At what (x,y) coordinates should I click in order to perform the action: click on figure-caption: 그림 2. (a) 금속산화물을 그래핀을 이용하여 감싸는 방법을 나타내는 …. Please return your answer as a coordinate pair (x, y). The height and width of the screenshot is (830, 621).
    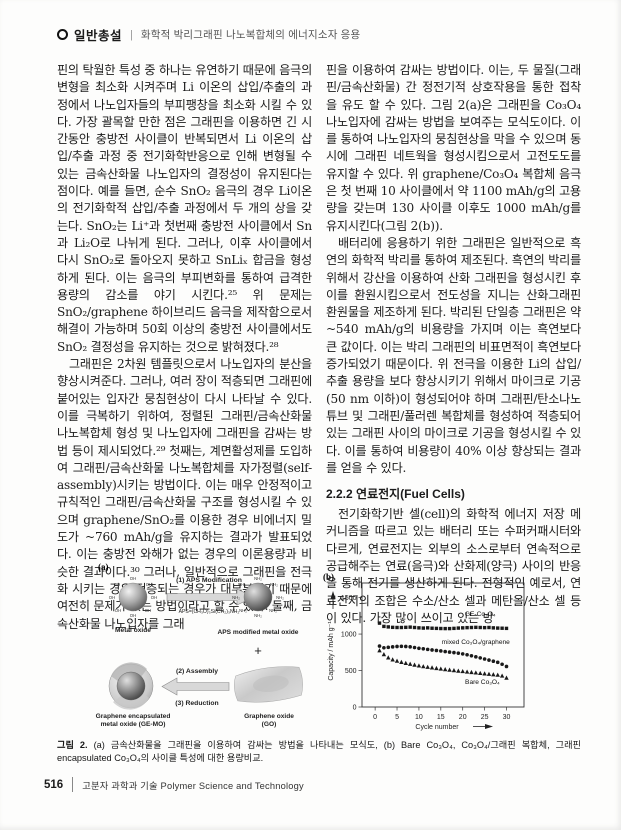
    Looking at the image, I should click on (319, 751).